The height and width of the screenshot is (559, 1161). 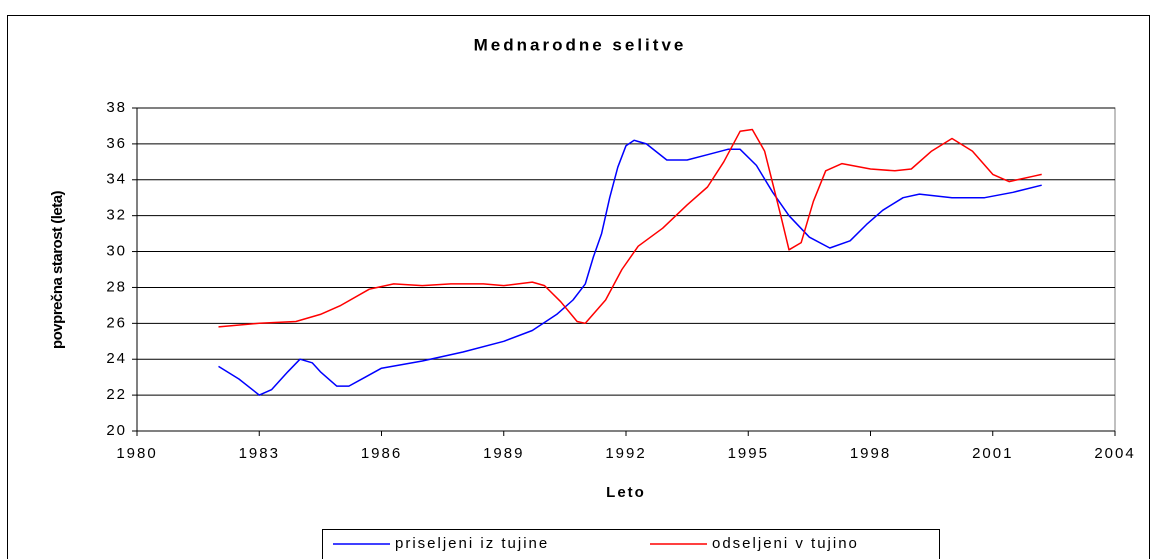 I want to click on x-tick-label: 1983, so click(x=259, y=453).